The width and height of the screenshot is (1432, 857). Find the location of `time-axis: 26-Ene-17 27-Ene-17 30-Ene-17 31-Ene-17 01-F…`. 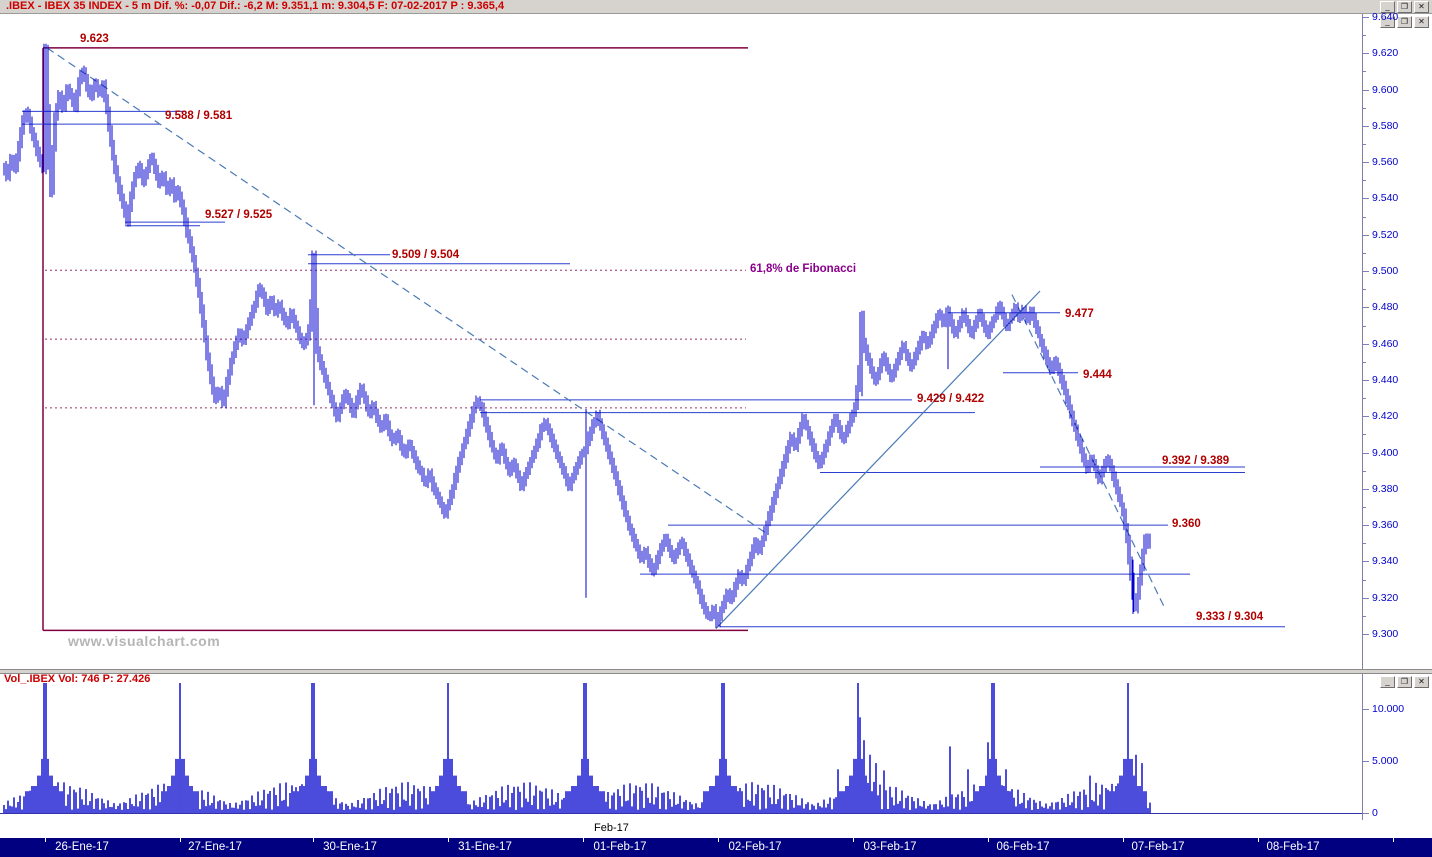

time-axis: 26-Ene-17 27-Ene-17 30-Ene-17 31-Ene-17 01-F… is located at coordinates (716, 847).